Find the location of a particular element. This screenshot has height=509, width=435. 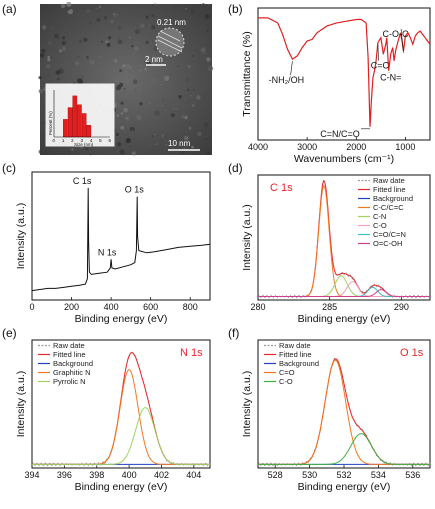

legend-entry: C=O is located at coordinates (287, 372).